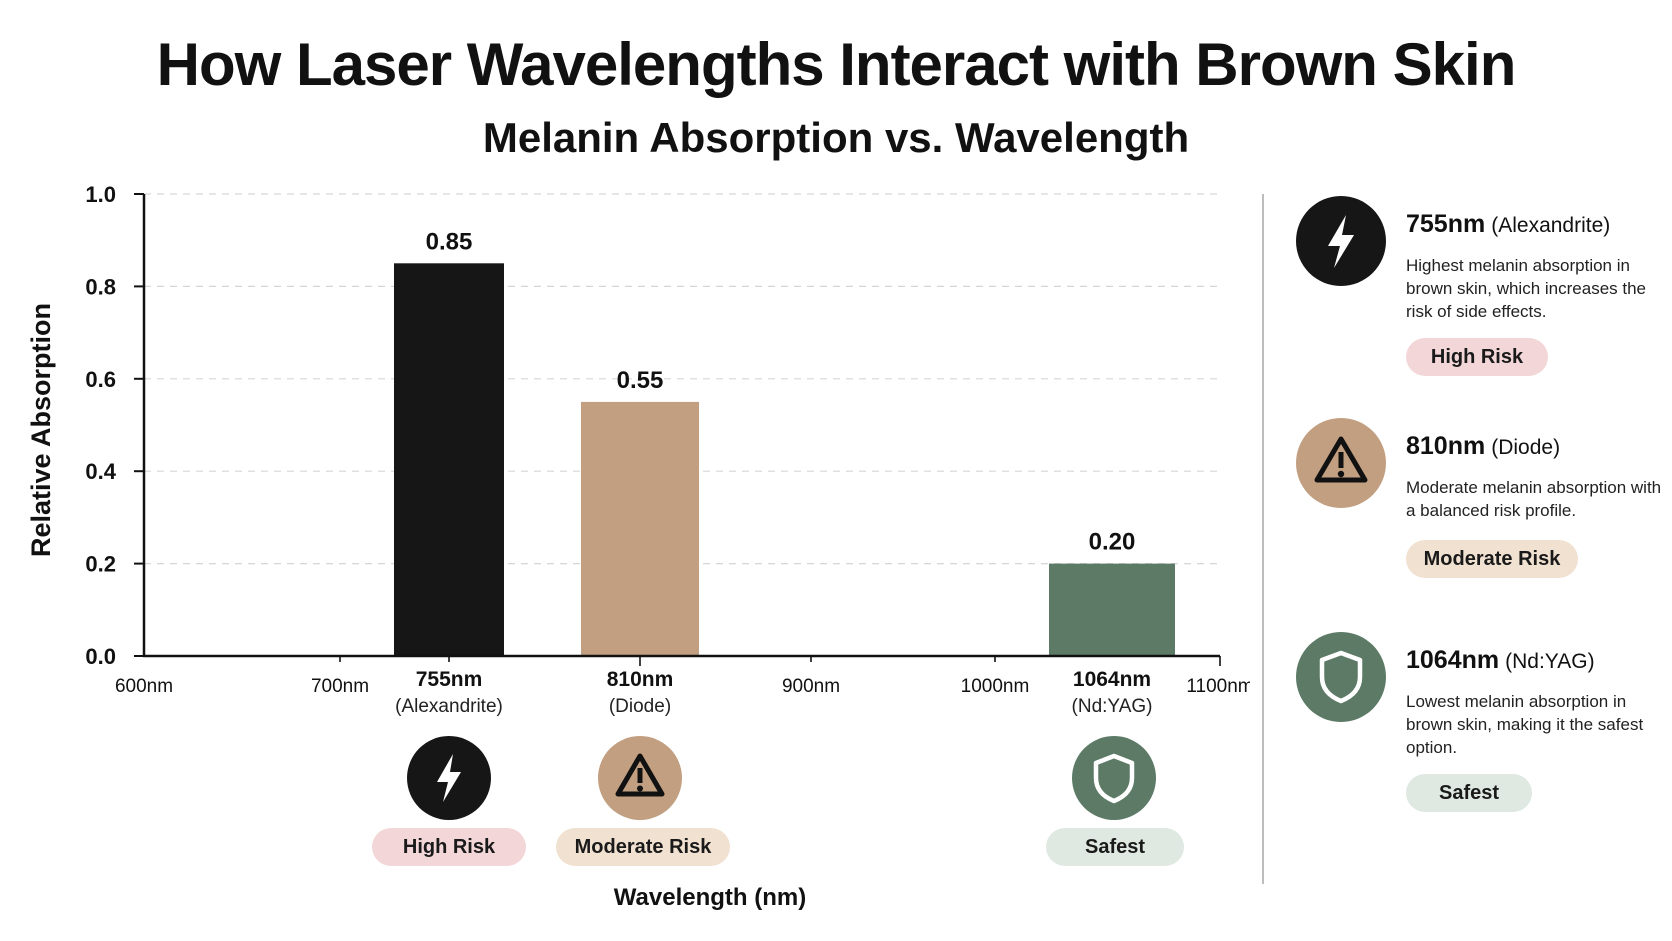 This screenshot has width=1672, height=941. Describe the element at coordinates (100, 286) in the screenshot. I see `y-tick-label: 0.8` at that location.